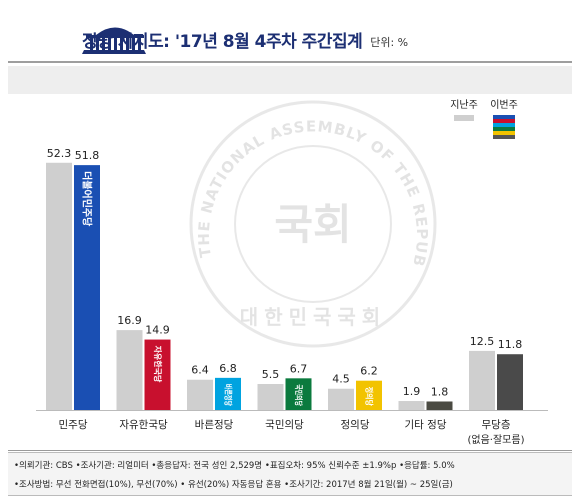 The width and height of the screenshot is (580, 501). I want to click on bar-group-6: 12.5 11.8 무당층 (없음·잘모름), so click(496, 390).